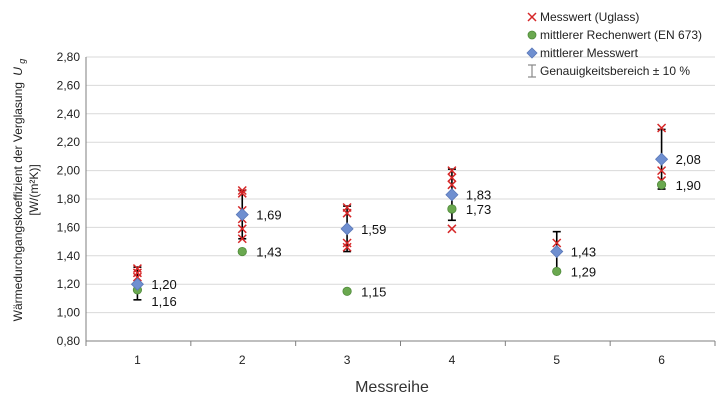 The width and height of the screenshot is (728, 404). What do you see at coordinates (137, 360) in the screenshot?
I see `x-tick-label: 1` at bounding box center [137, 360].